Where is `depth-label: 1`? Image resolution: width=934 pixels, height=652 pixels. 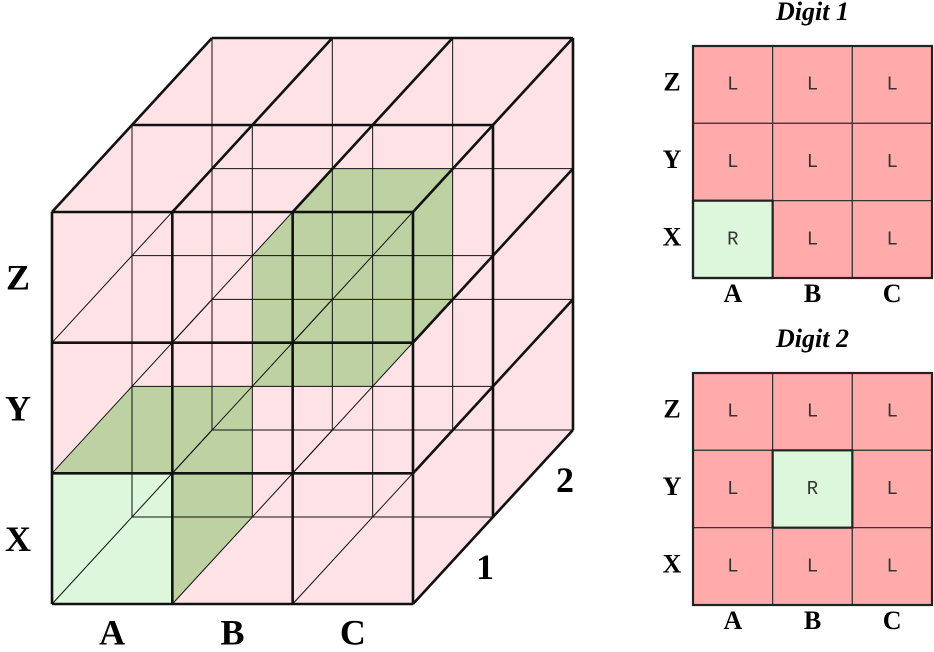
depth-label: 1 is located at coordinates (485, 567).